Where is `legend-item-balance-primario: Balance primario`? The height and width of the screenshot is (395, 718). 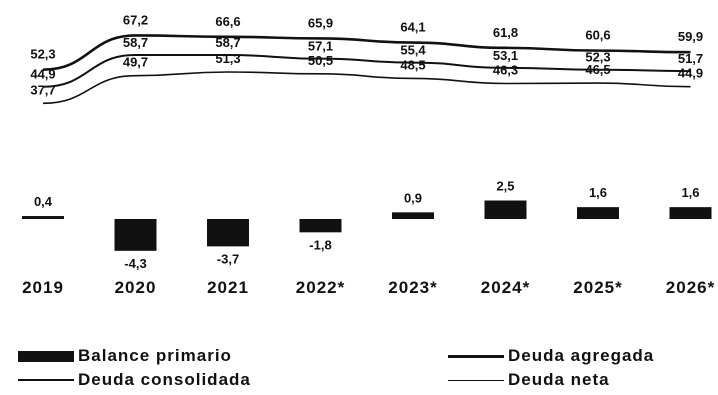
legend-item-balance-primario: Balance primario is located at coordinates (125, 356).